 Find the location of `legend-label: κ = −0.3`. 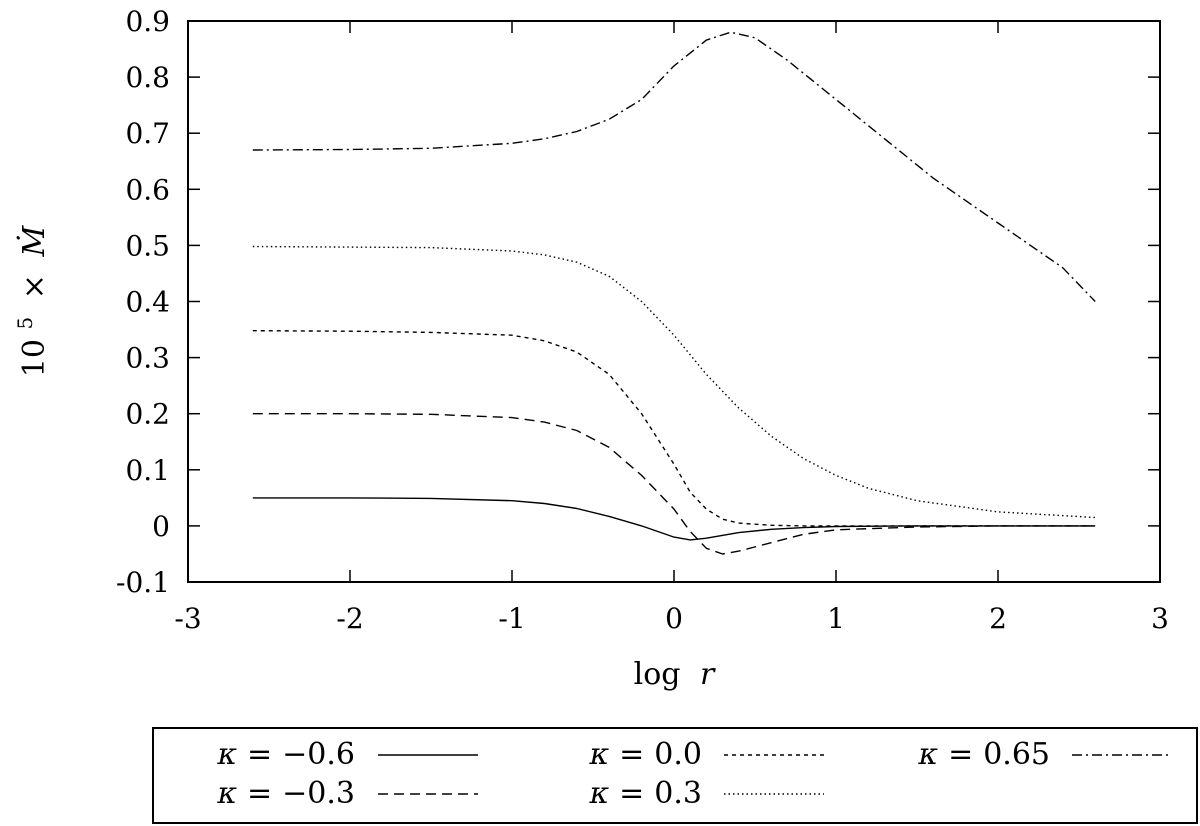

legend-label: κ = −0.3 is located at coordinates (285, 793).